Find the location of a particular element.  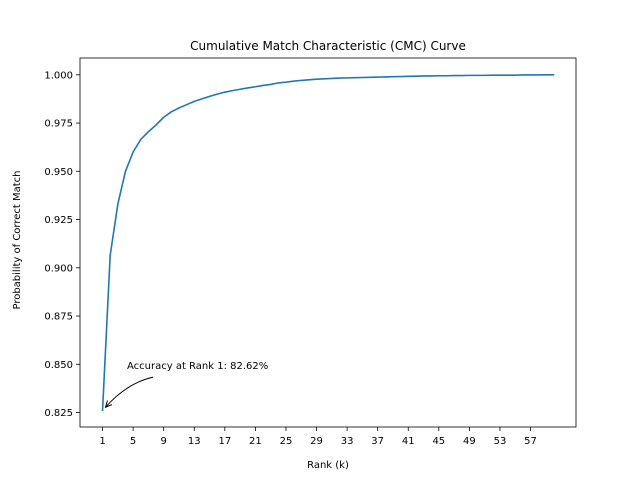

y-axis-label: Probability of Correct Match is located at coordinates (17, 239).